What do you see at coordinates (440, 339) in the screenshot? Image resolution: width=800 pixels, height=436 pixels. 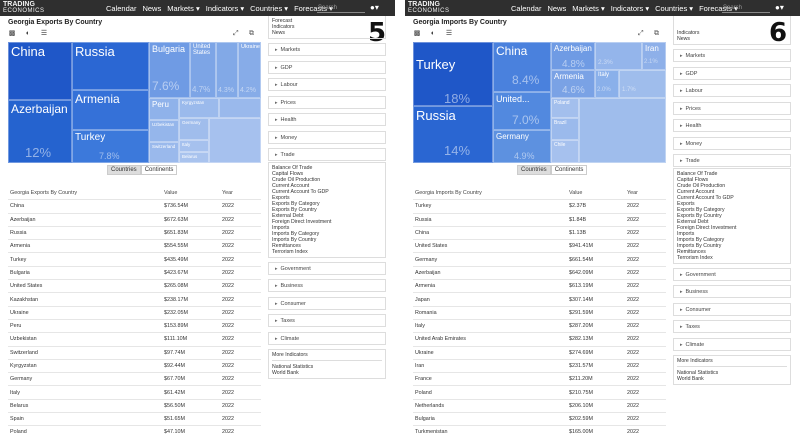 I see `country-cell: United Arab Emirates` at bounding box center [440, 339].